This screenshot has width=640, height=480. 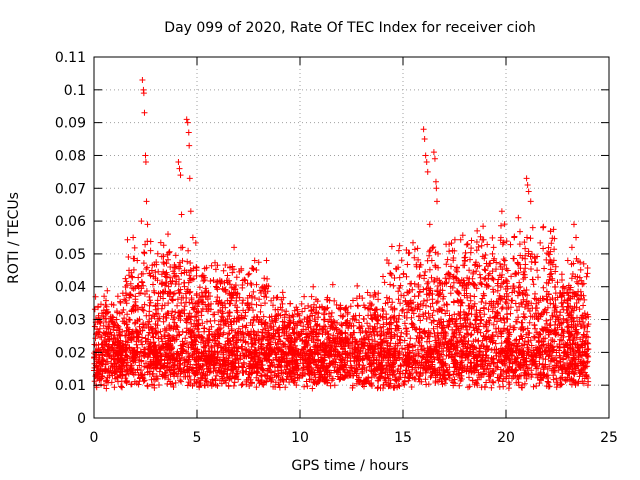 What do you see at coordinates (81, 419) in the screenshot?
I see `y-tick-label: 0` at bounding box center [81, 419].